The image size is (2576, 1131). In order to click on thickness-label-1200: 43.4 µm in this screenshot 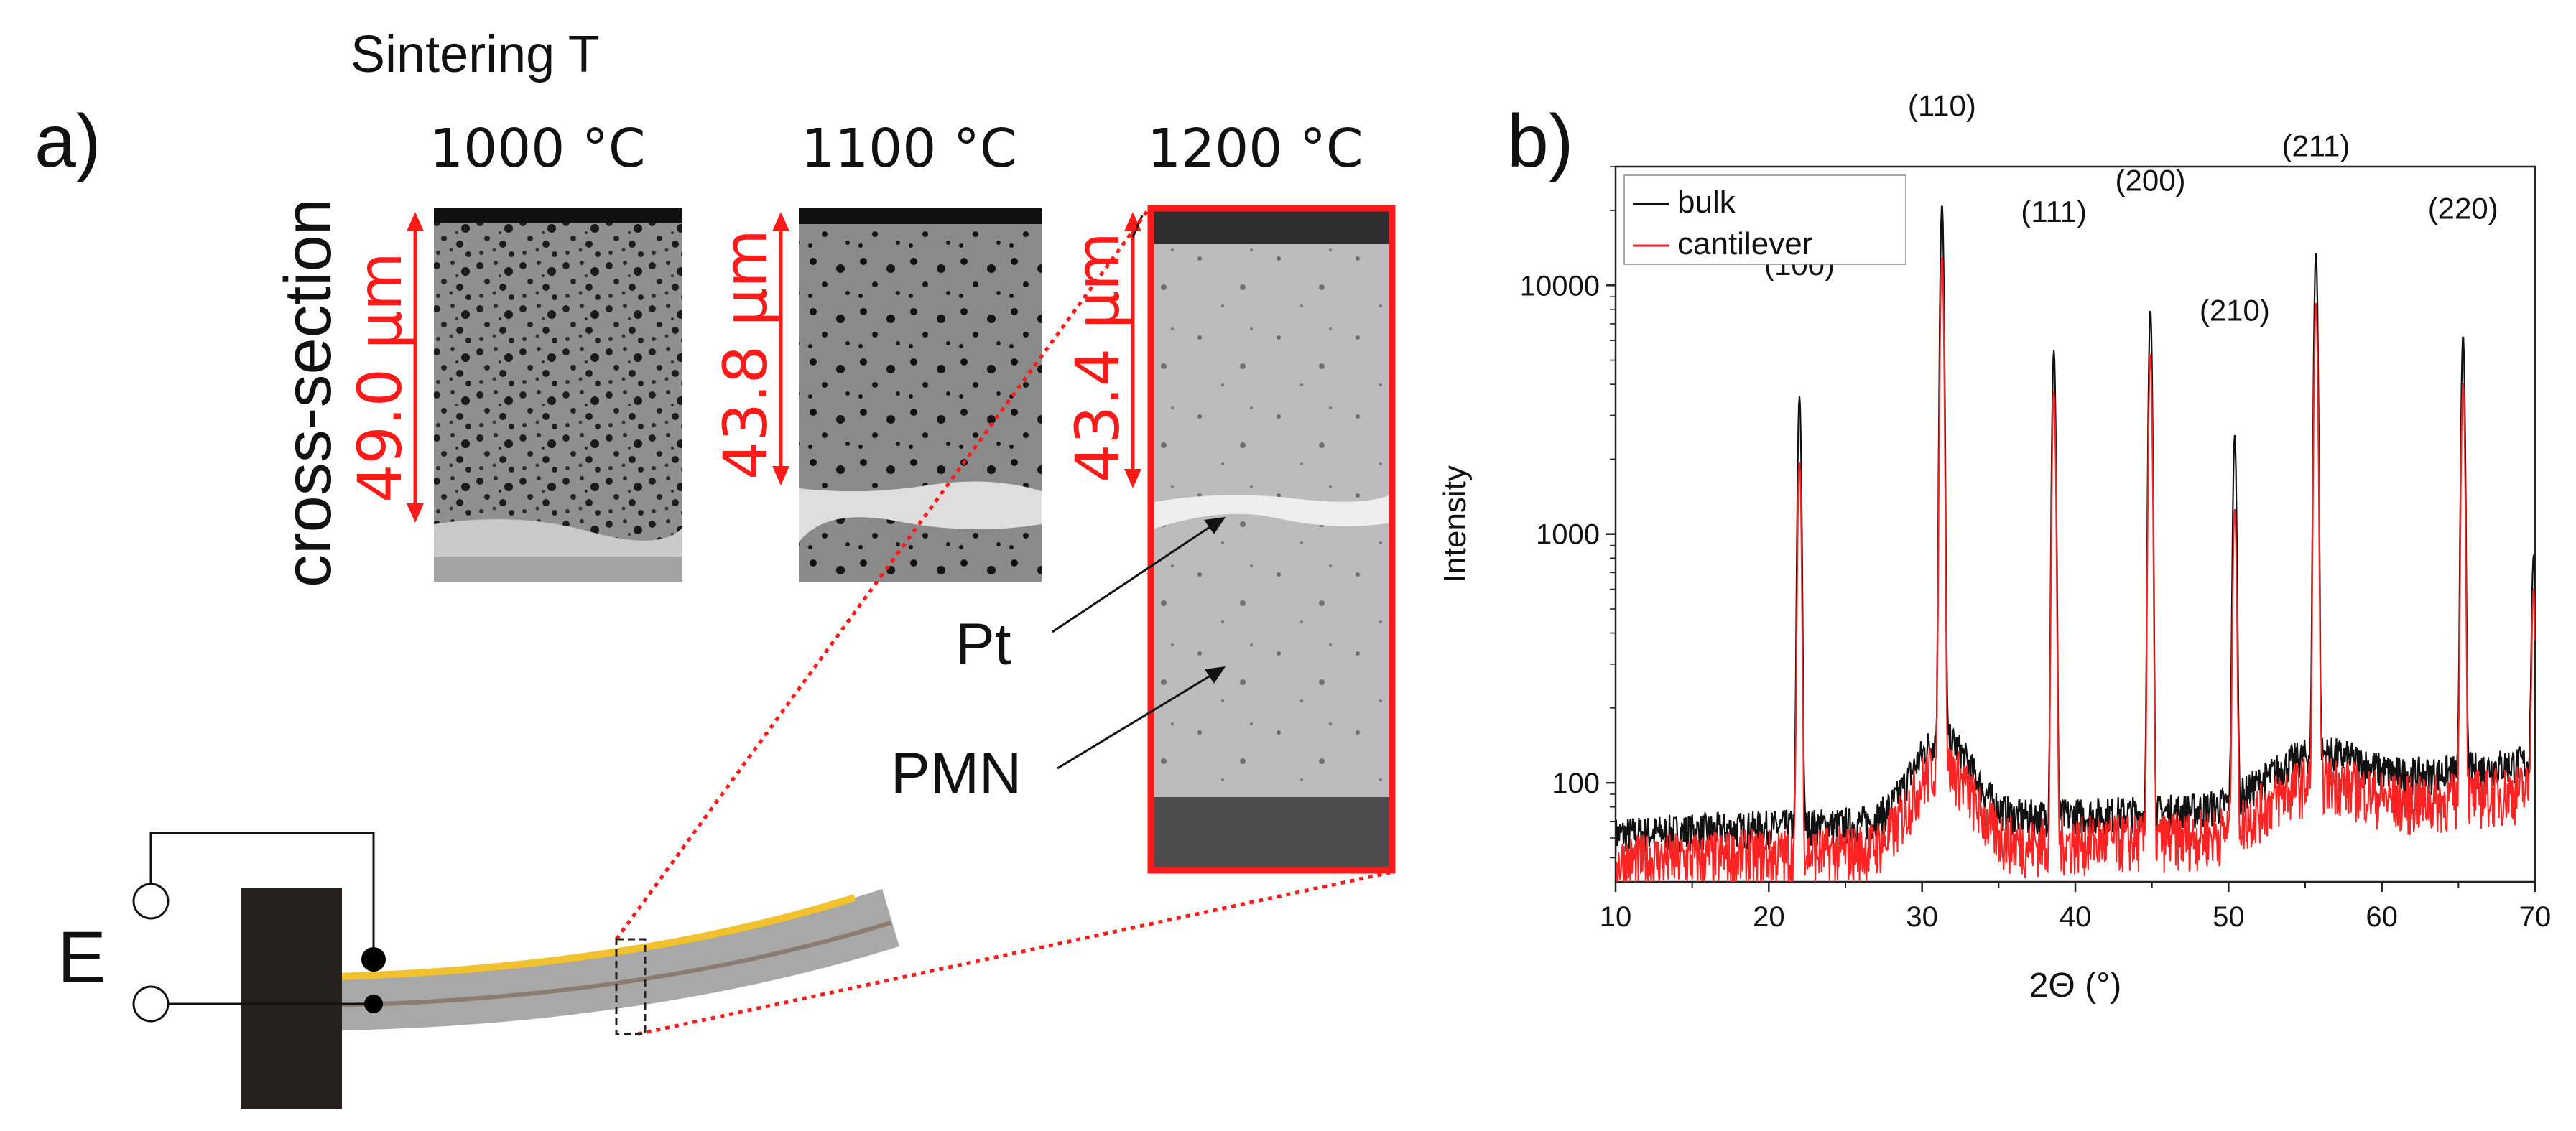, I will do `click(1097, 357)`.